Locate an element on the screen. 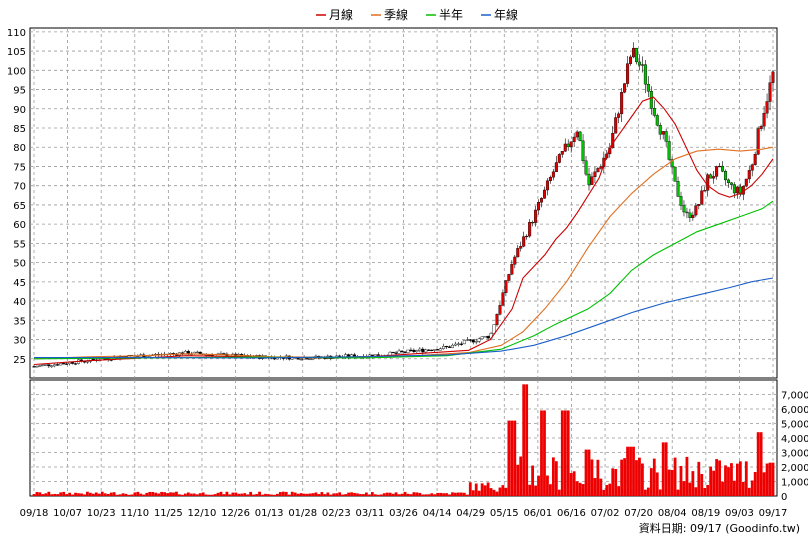 The image size is (808, 540). vol-tick-4000: 4,000 is located at coordinates (794, 439).